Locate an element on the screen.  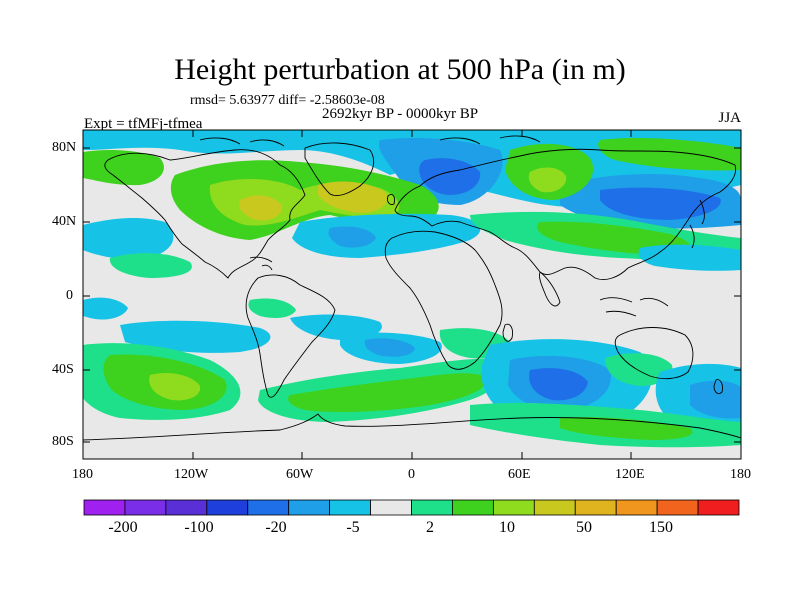
coast-antarctica is located at coordinates (412, 427).